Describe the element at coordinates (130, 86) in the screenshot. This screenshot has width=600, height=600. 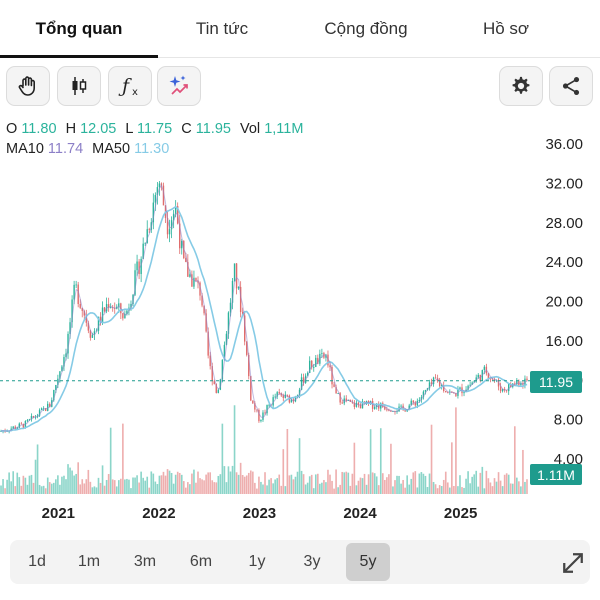
I see `indicators-button: ƒ x` at that location.